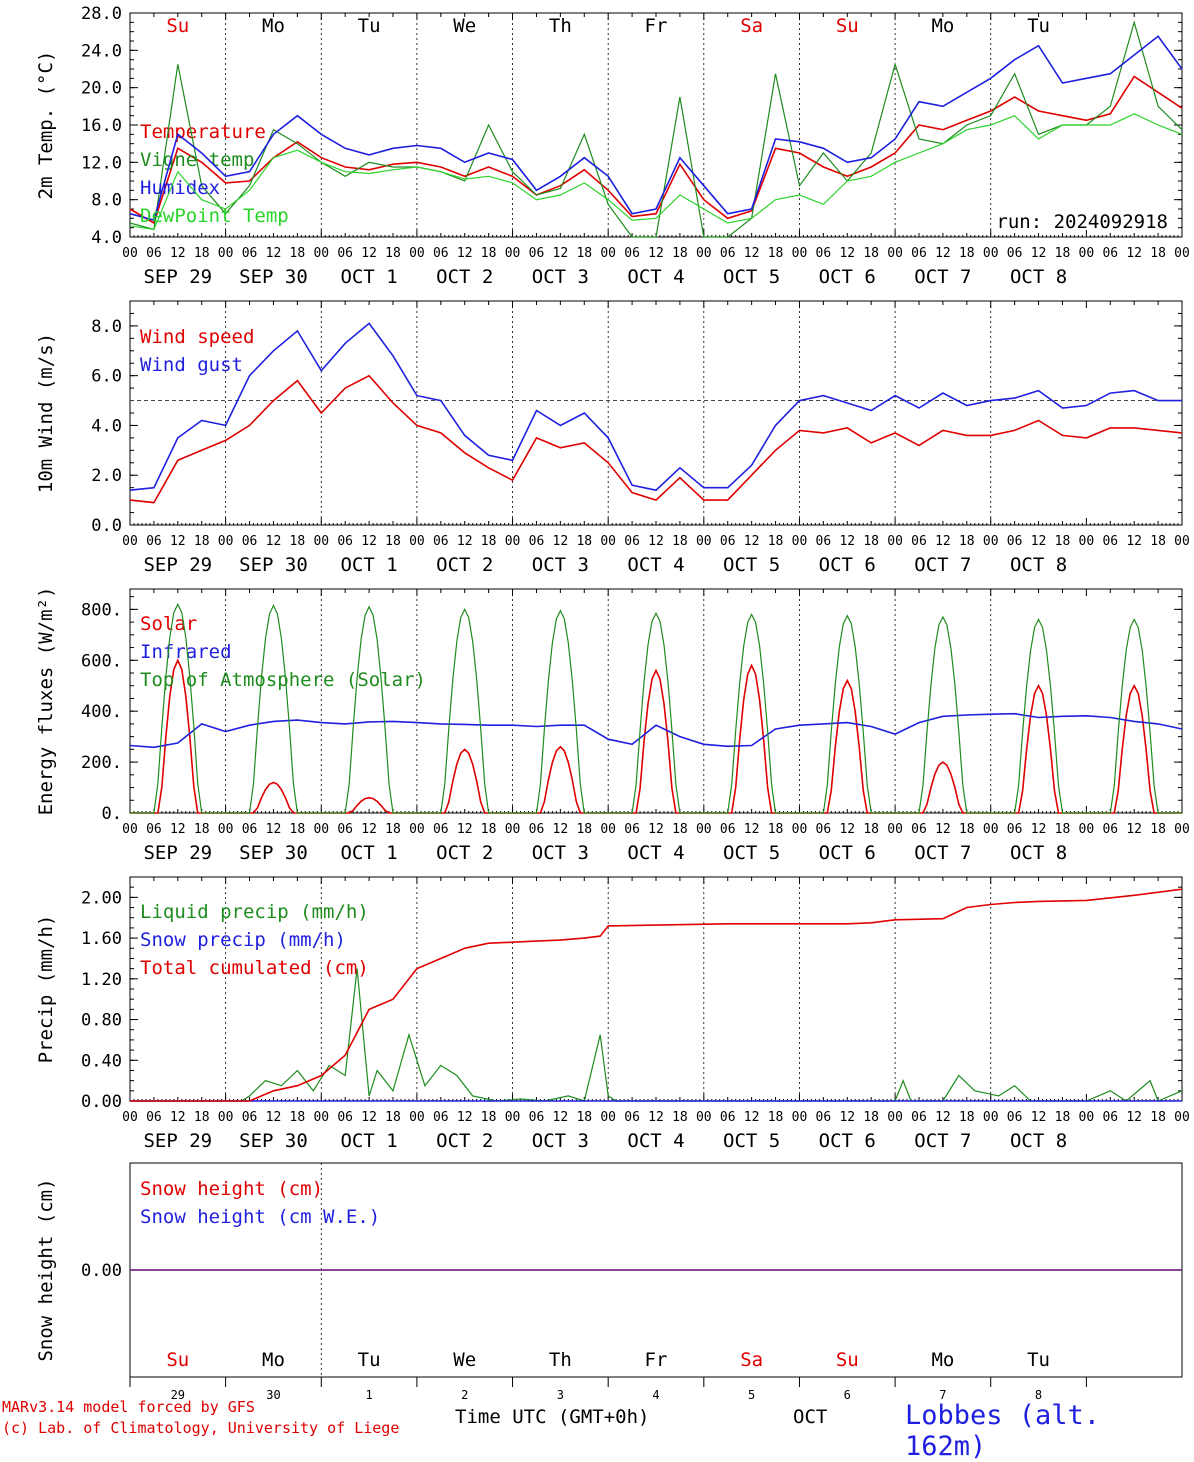 The height and width of the screenshot is (1462, 1194). What do you see at coordinates (231, 1189) in the screenshot?
I see `legend-snow-height-cm-: Snow height (cm)` at bounding box center [231, 1189].